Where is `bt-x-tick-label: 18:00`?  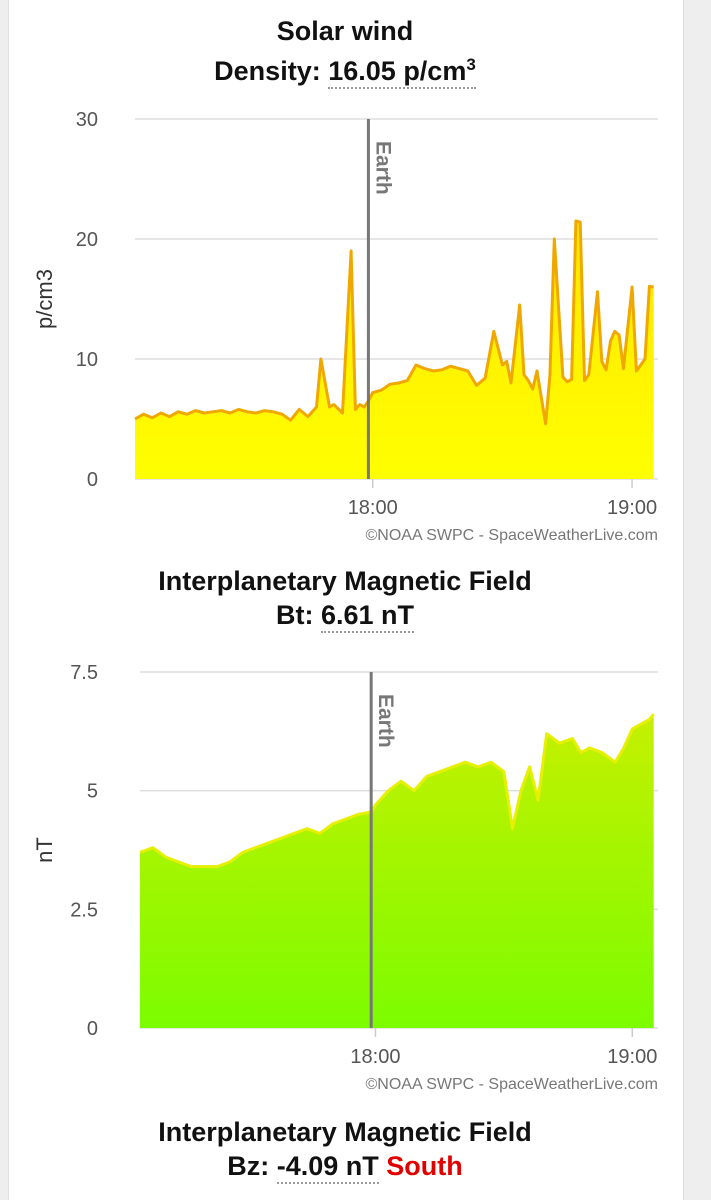
bt-x-tick-label: 18:00 is located at coordinates (375, 1057).